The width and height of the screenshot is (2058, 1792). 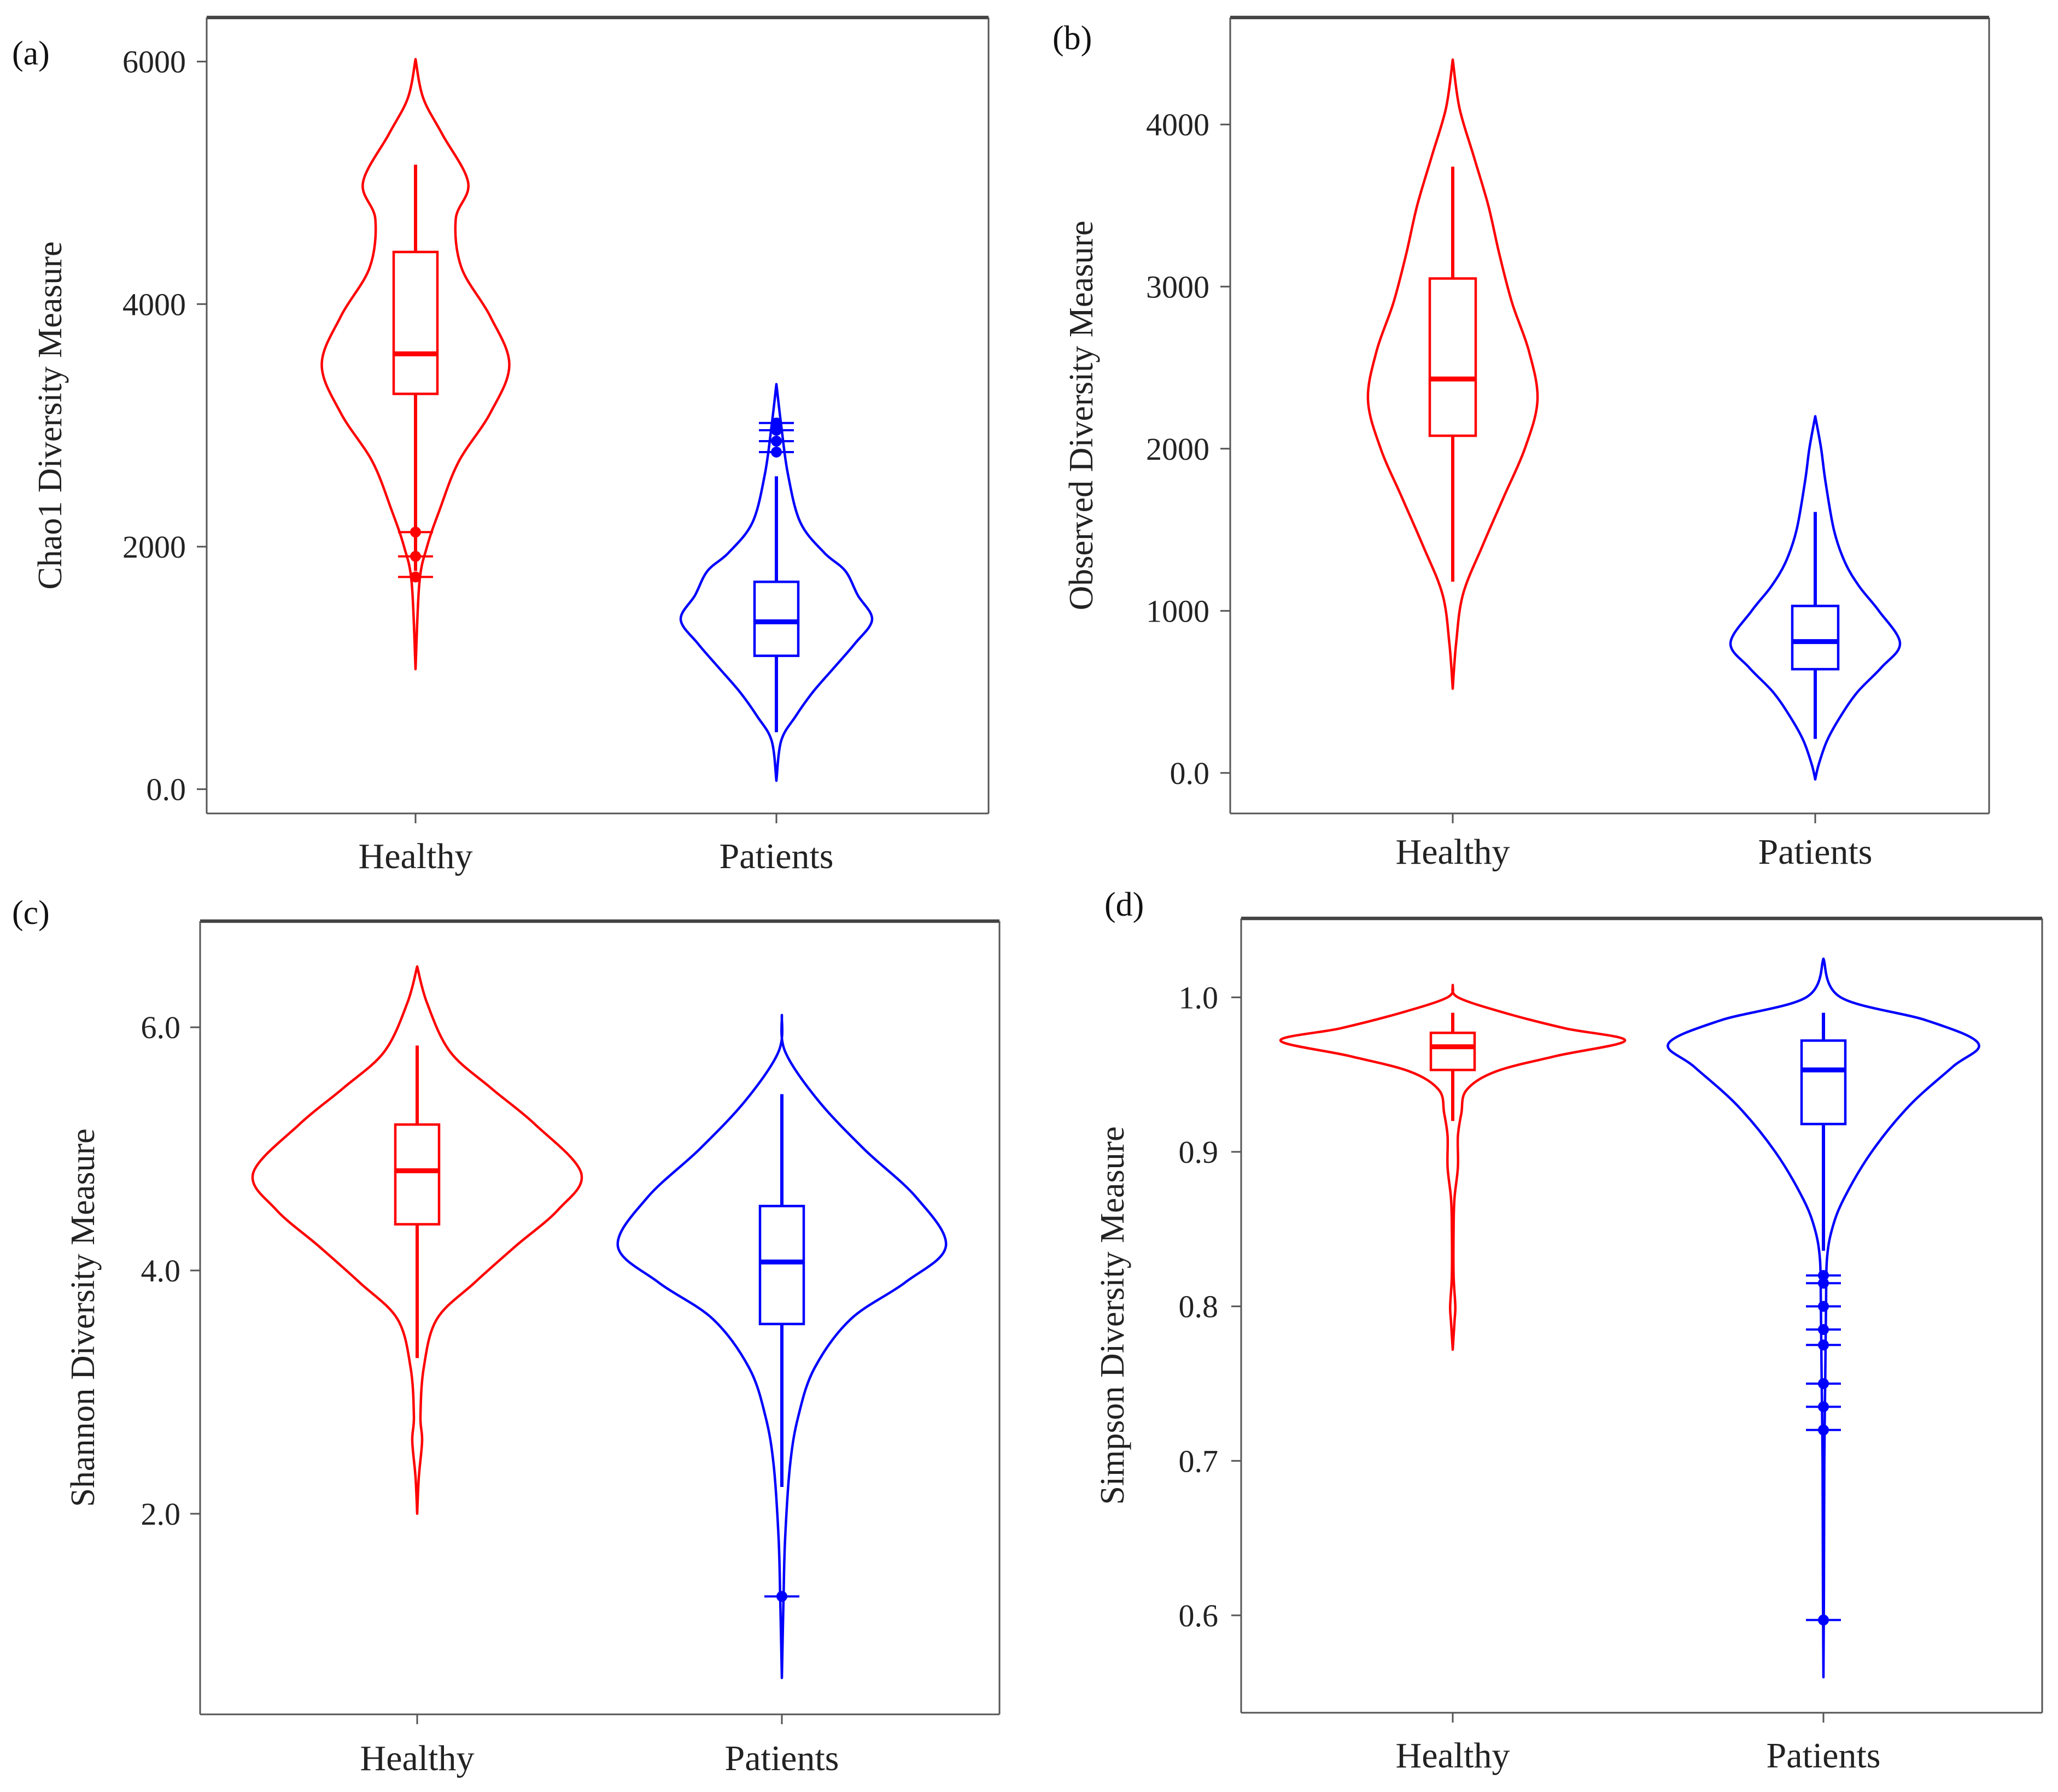 What do you see at coordinates (161, 1027) in the screenshot?
I see `y-tick-label: 6.0` at bounding box center [161, 1027].